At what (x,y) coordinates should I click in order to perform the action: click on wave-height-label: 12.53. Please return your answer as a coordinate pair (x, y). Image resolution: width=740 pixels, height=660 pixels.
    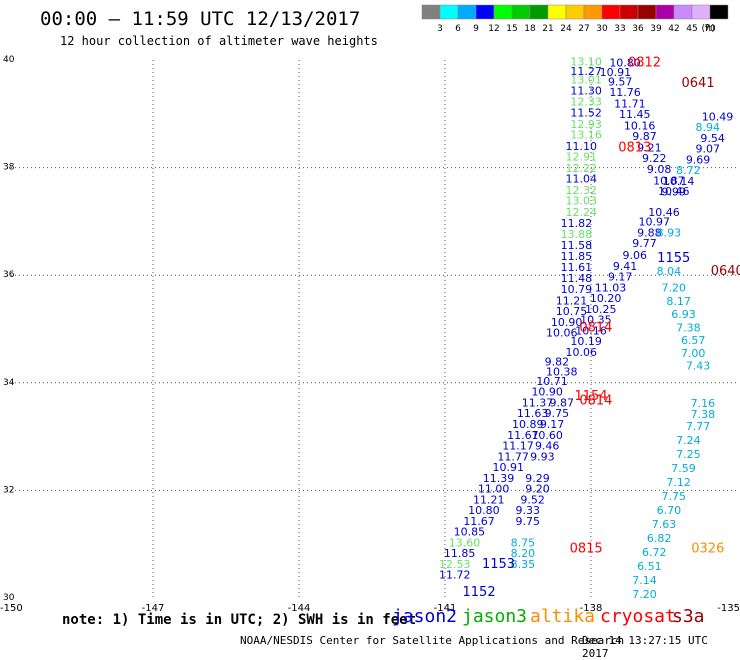
    Looking at the image, I should click on (455, 564).